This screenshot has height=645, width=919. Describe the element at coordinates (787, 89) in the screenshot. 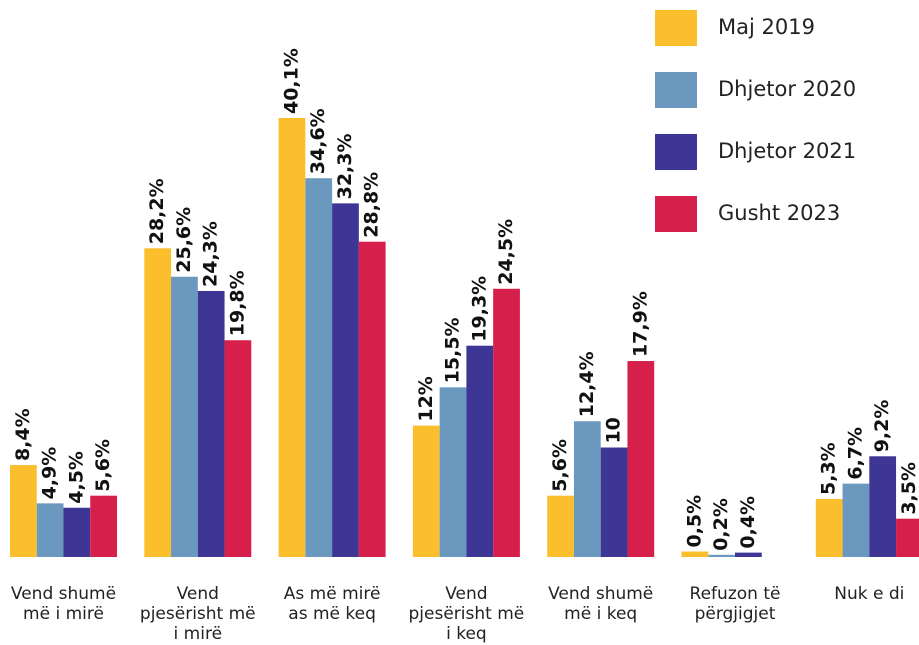

I see `legend-label: Dhjetor 2020` at that location.